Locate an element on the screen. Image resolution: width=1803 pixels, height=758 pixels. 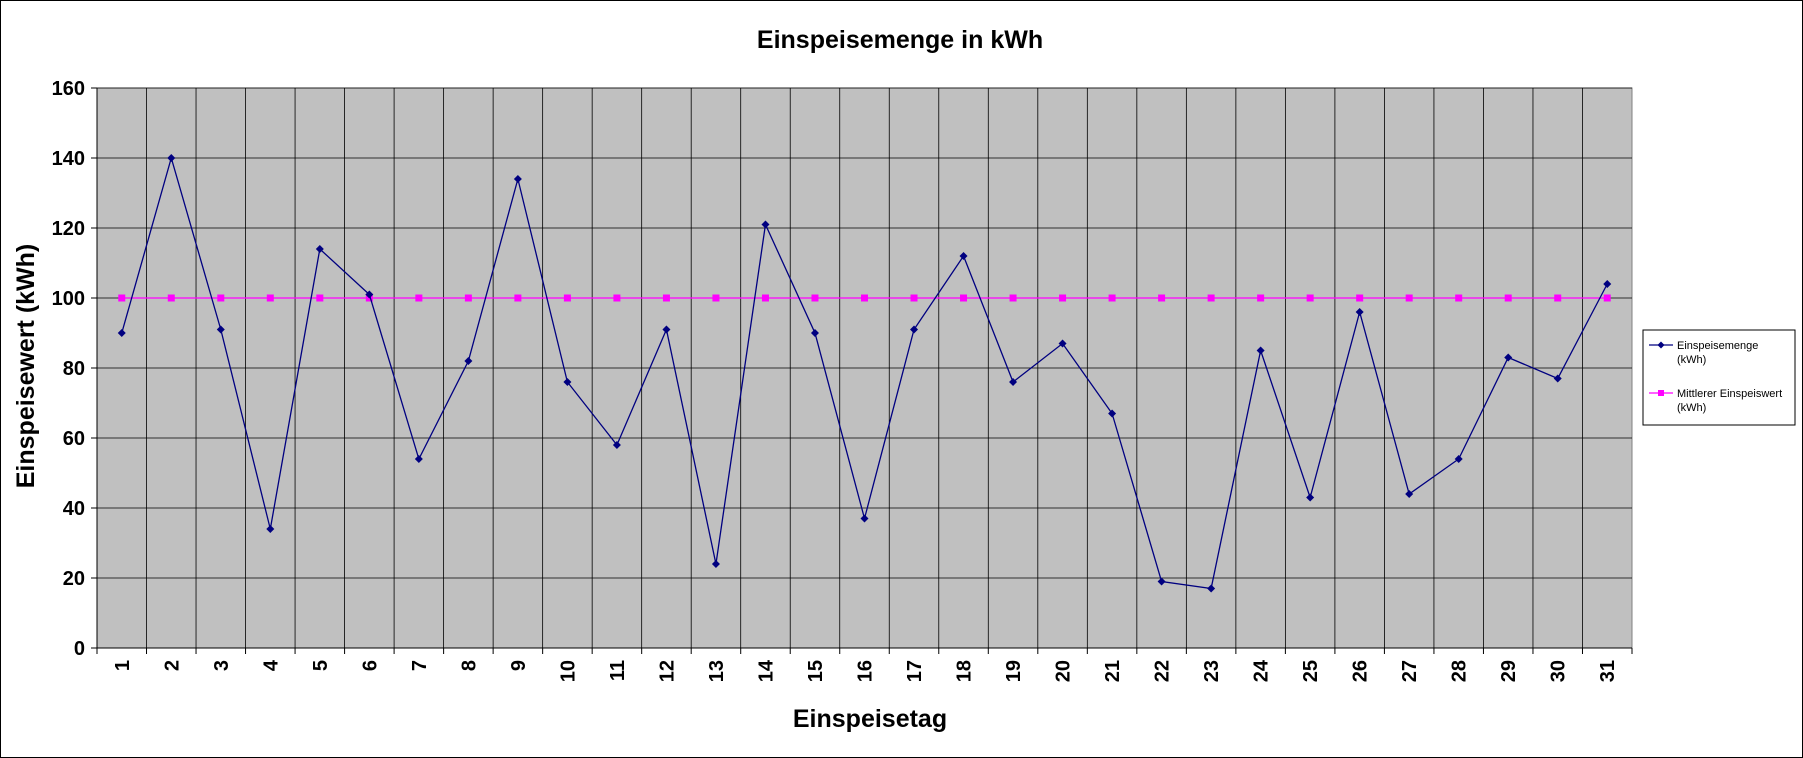
y-tick-label: 160 is located at coordinates (68, 89).